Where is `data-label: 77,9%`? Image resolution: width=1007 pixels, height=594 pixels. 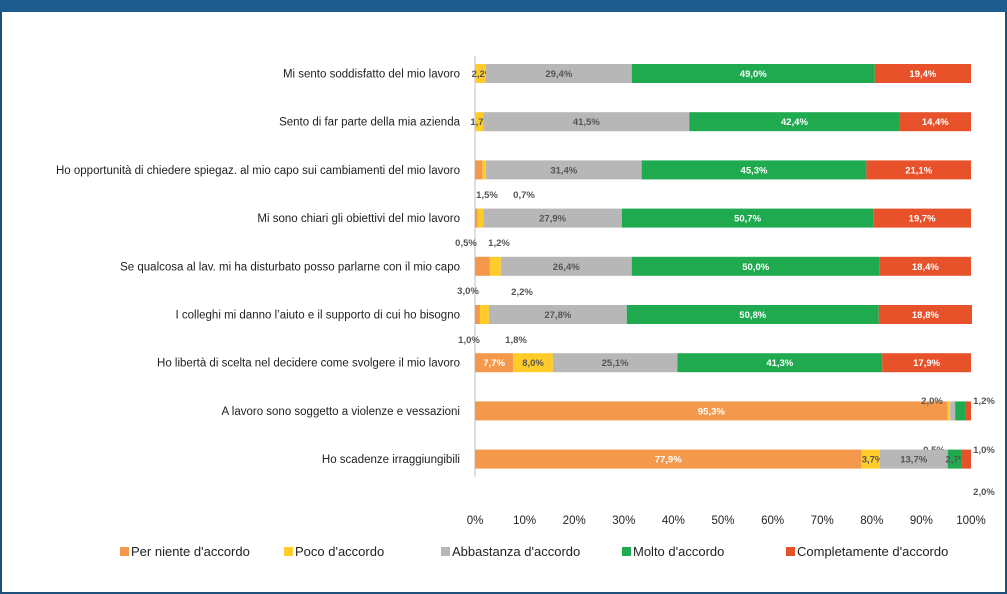 data-label: 77,9% is located at coordinates (668, 460).